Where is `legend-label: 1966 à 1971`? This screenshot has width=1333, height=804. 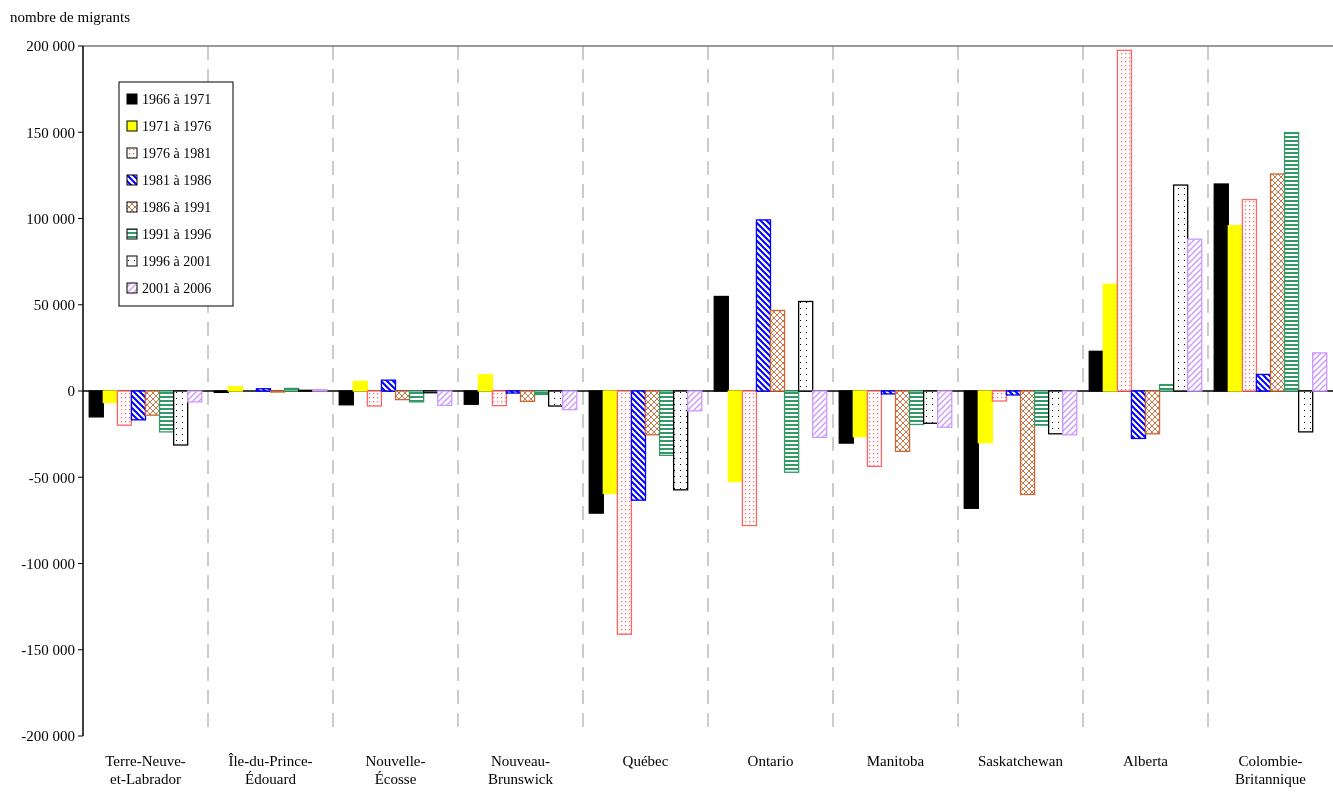
legend-label: 1966 à 1971 is located at coordinates (177, 99).